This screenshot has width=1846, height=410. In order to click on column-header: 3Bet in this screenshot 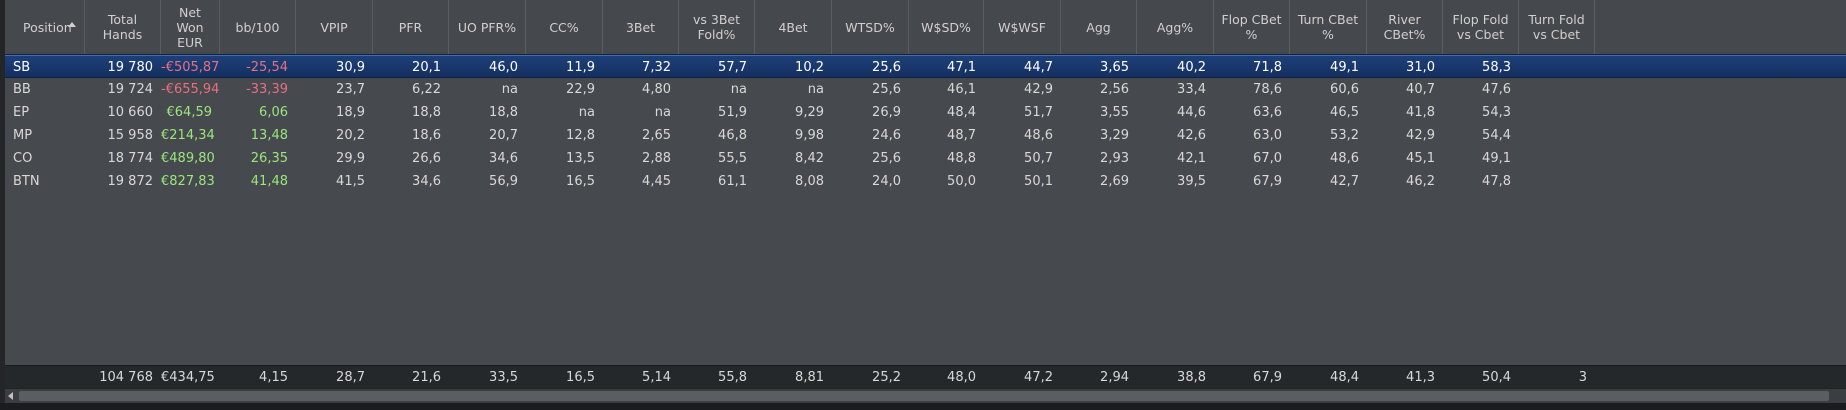, I will do `click(641, 27)`.